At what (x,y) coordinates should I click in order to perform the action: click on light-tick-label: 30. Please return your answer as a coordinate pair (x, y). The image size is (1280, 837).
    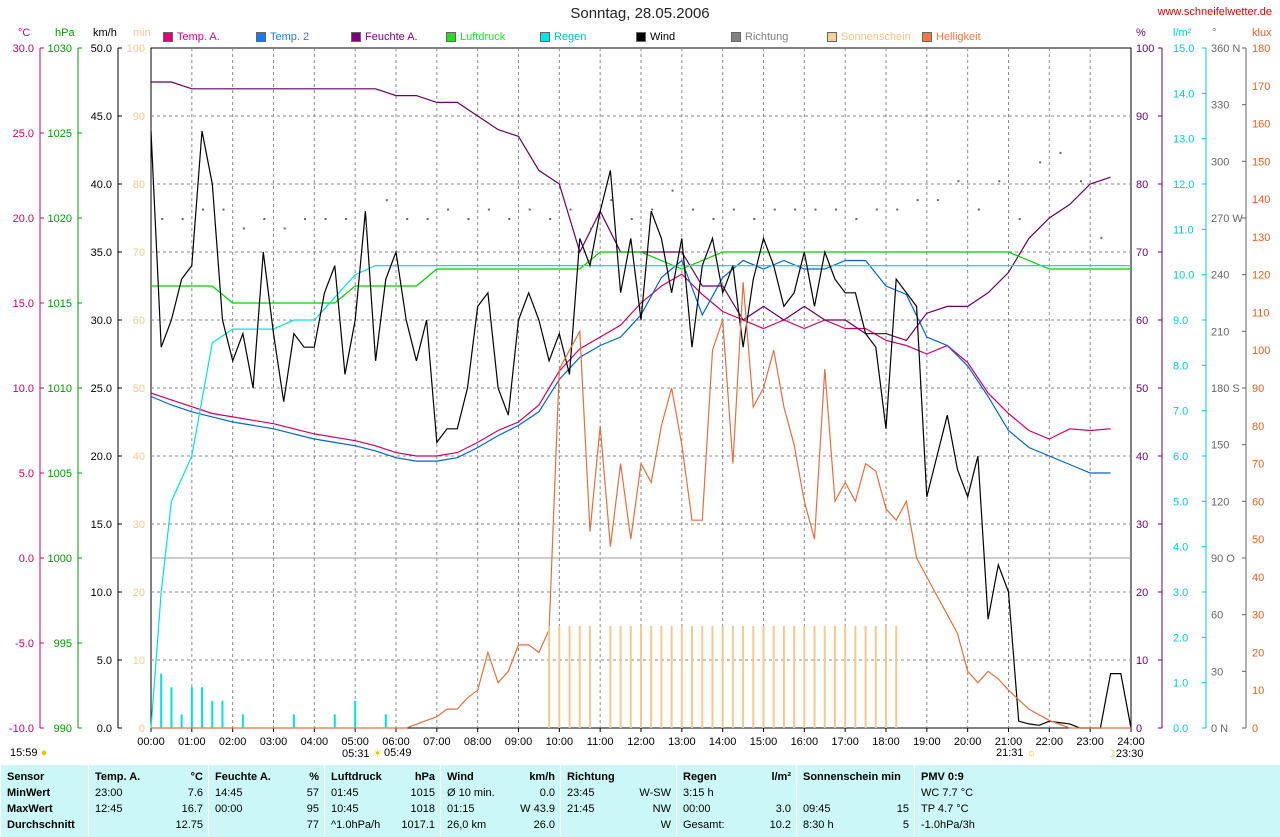
    Looking at the image, I should click on (1258, 616).